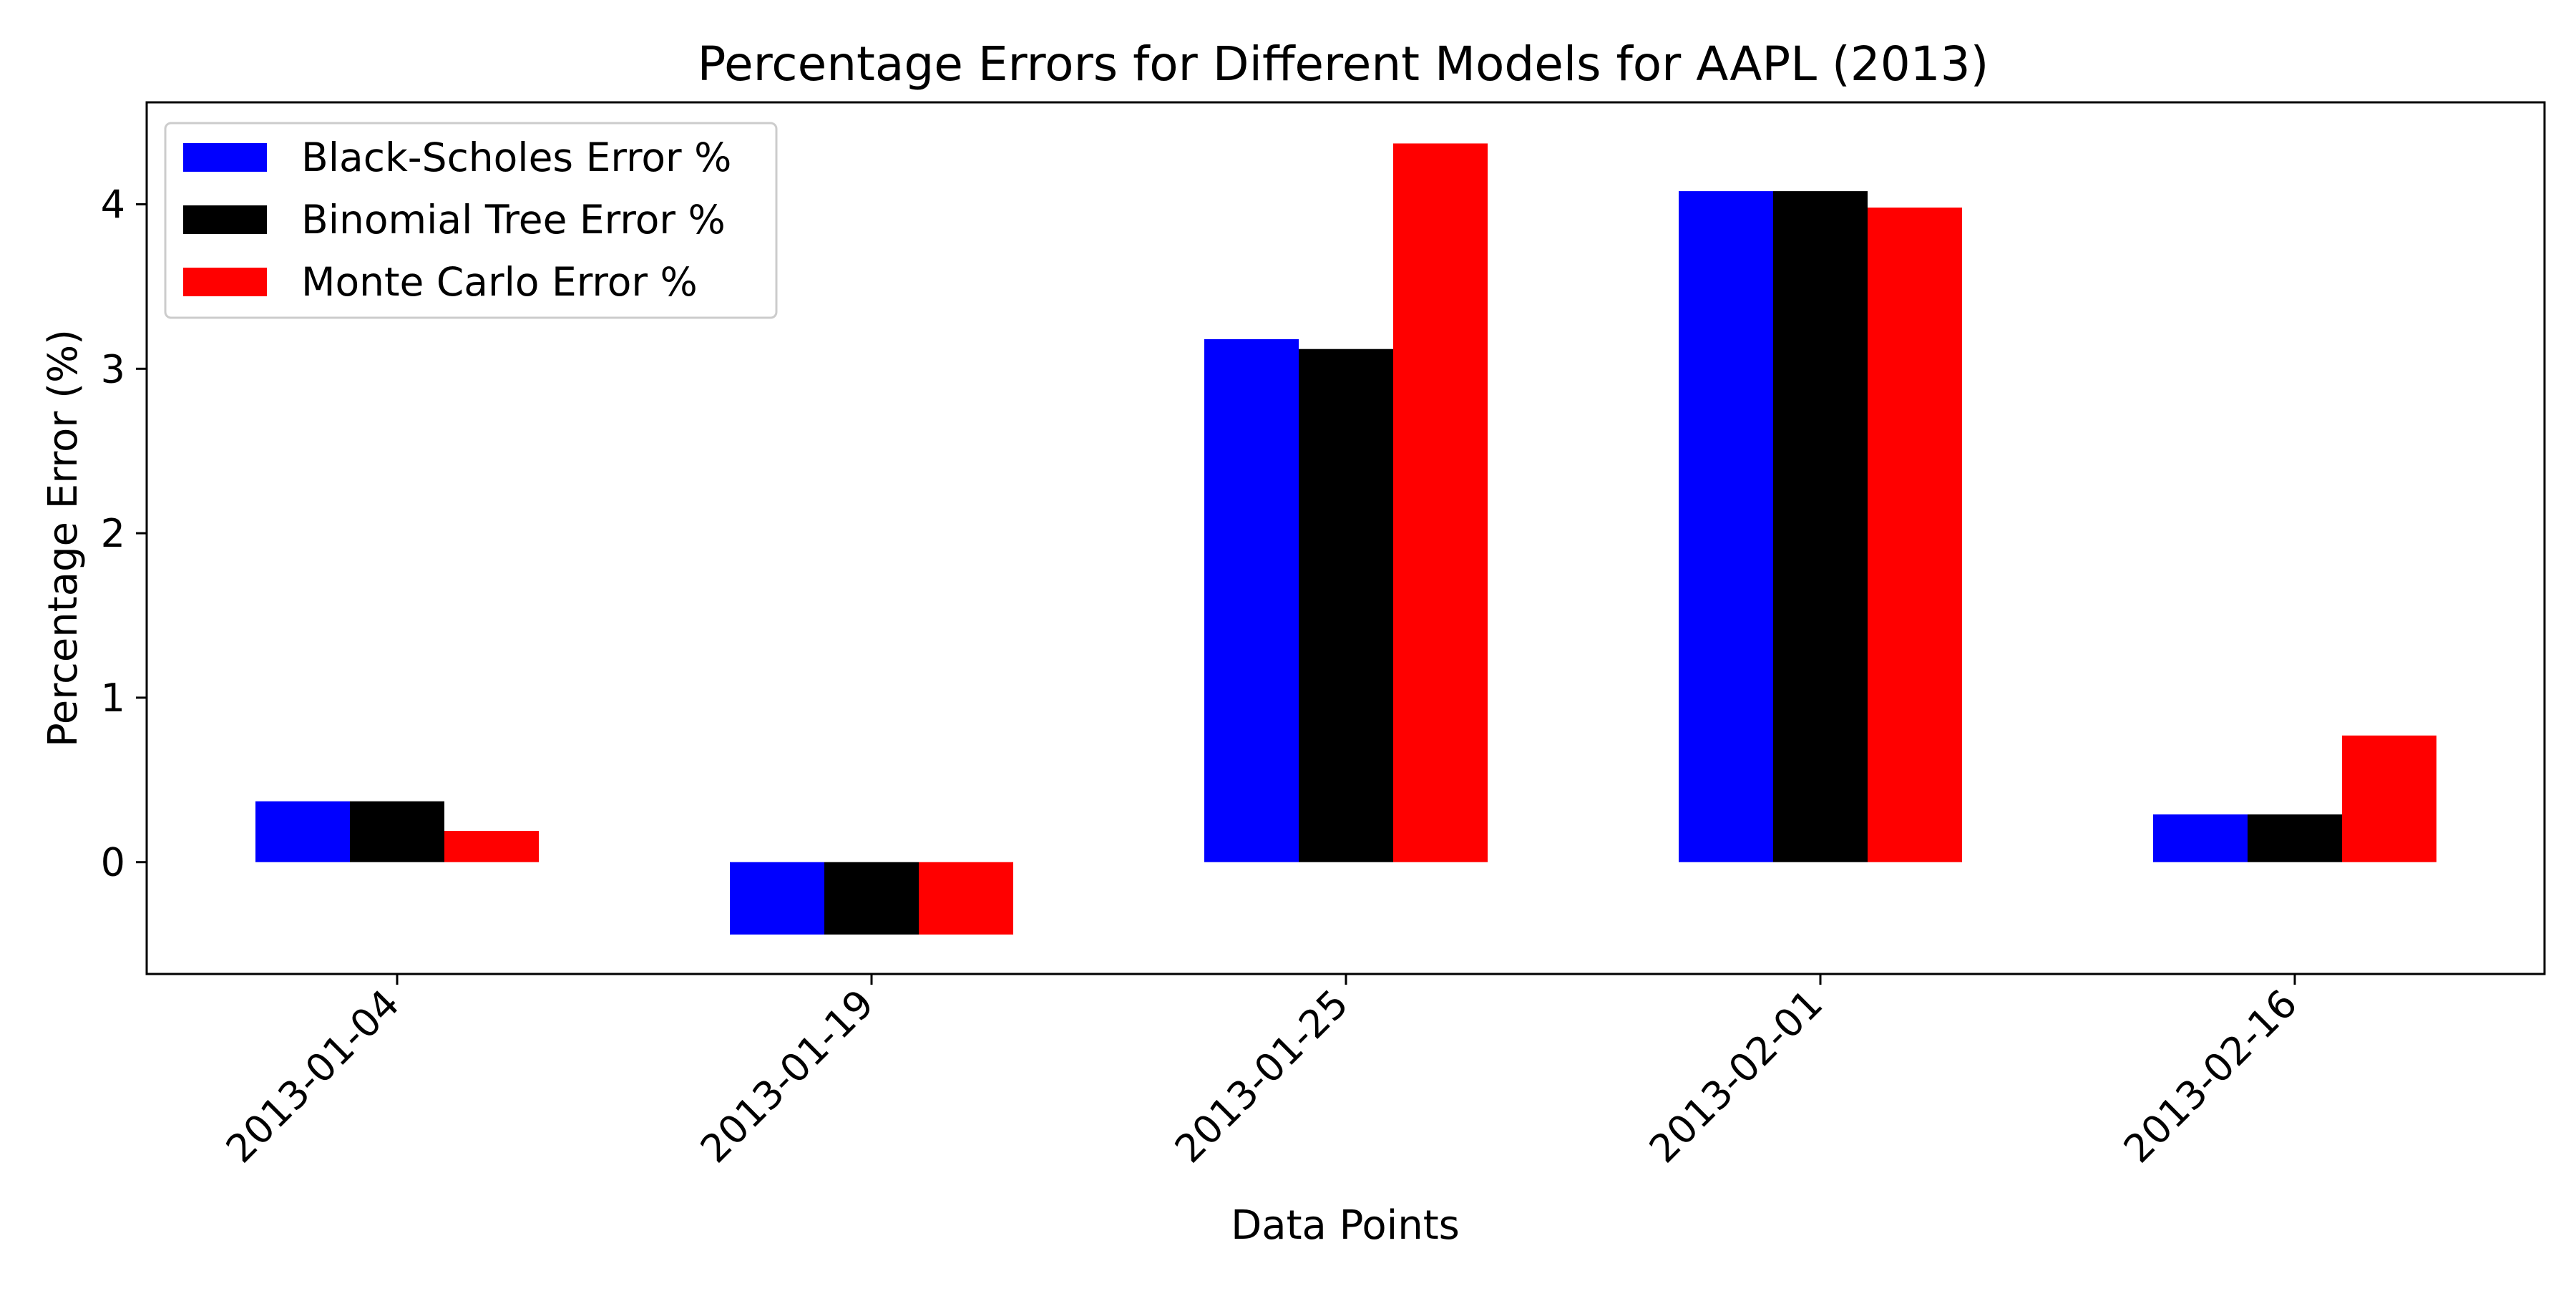 Image resolution: width=2576 pixels, height=1291 pixels. What do you see at coordinates (113, 204) in the screenshot?
I see `y-tick-label: 4` at bounding box center [113, 204].